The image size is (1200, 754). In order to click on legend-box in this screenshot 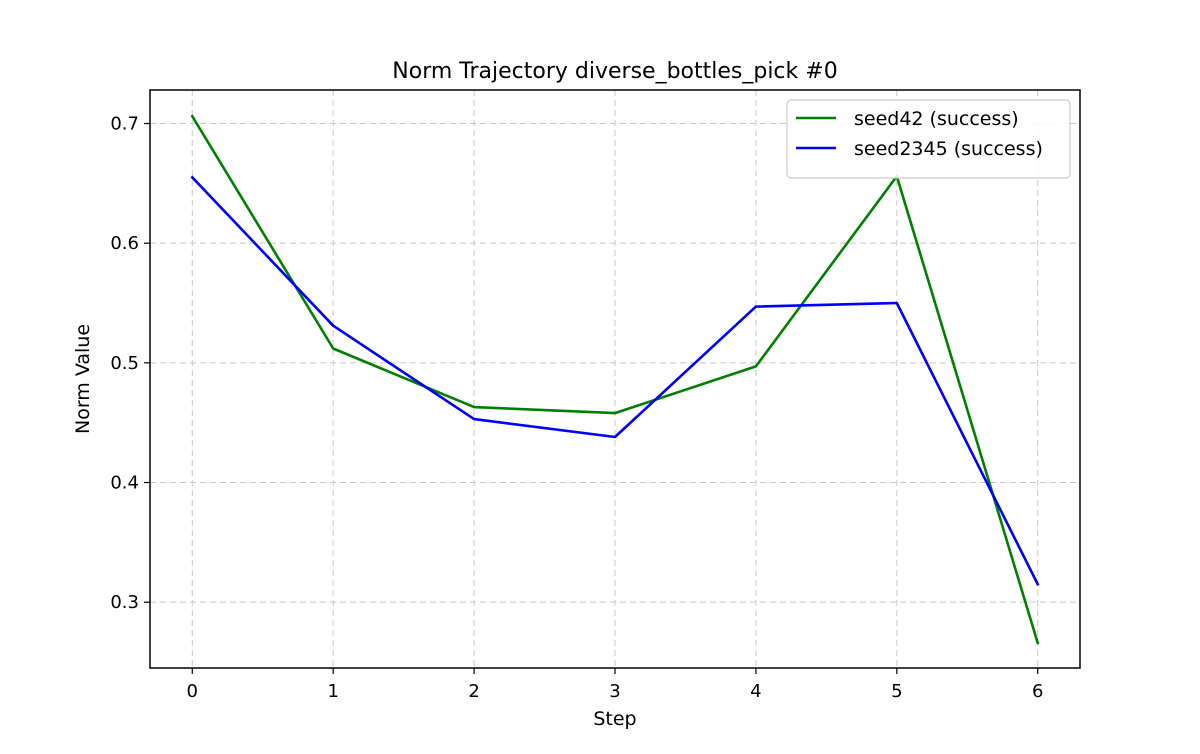, I will do `click(928, 139)`.